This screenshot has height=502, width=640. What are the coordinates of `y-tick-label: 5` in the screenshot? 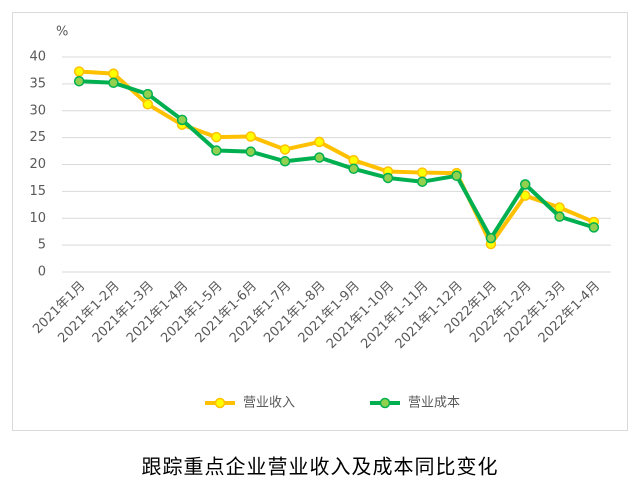 It's located at (42, 245).